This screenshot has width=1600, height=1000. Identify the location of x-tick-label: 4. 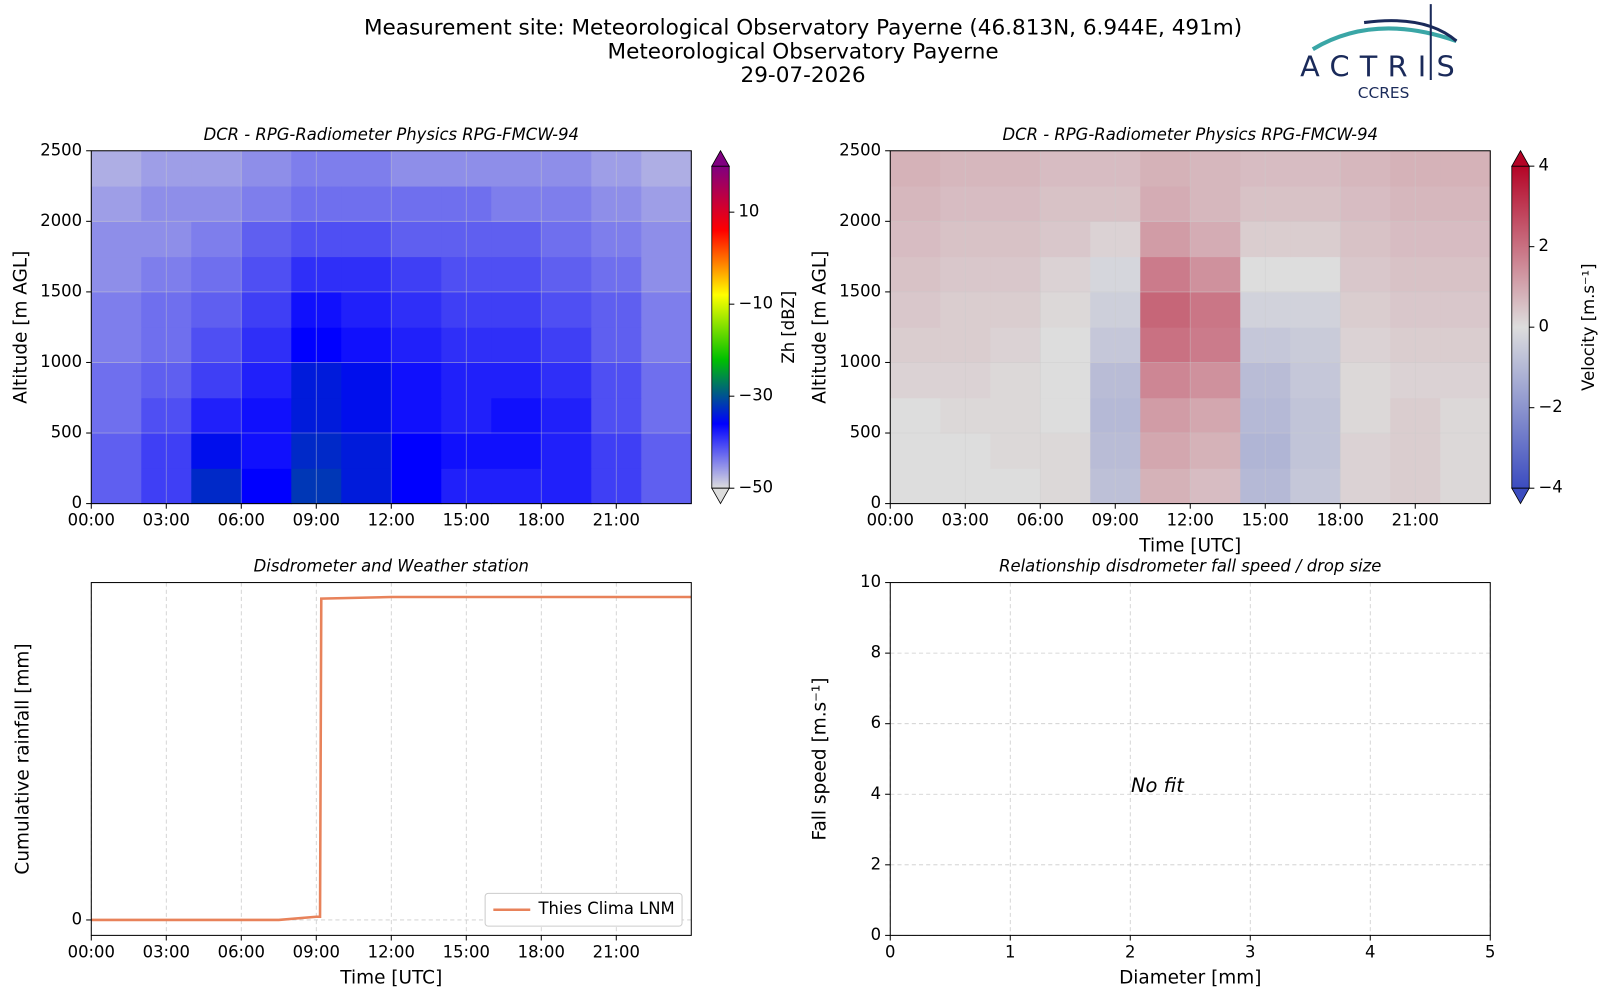
(1370, 951).